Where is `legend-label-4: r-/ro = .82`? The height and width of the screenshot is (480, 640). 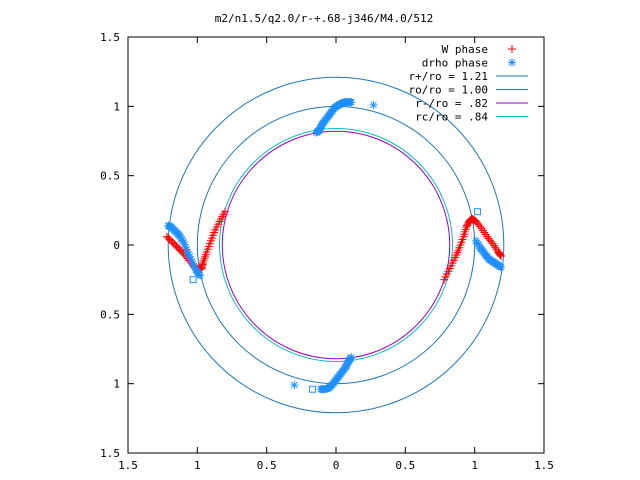
legend-label-4: r-/ro = .82 is located at coordinates (451, 103).